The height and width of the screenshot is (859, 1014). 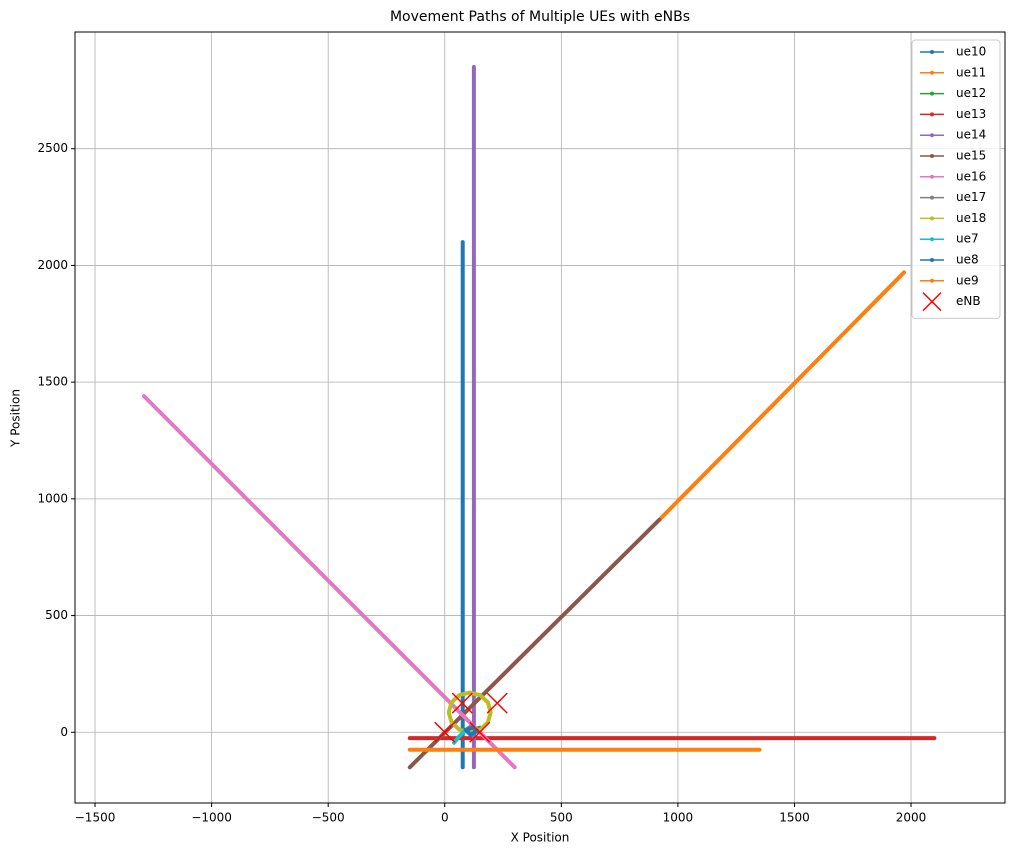 I want to click on legend-label: ue10, so click(x=971, y=52).